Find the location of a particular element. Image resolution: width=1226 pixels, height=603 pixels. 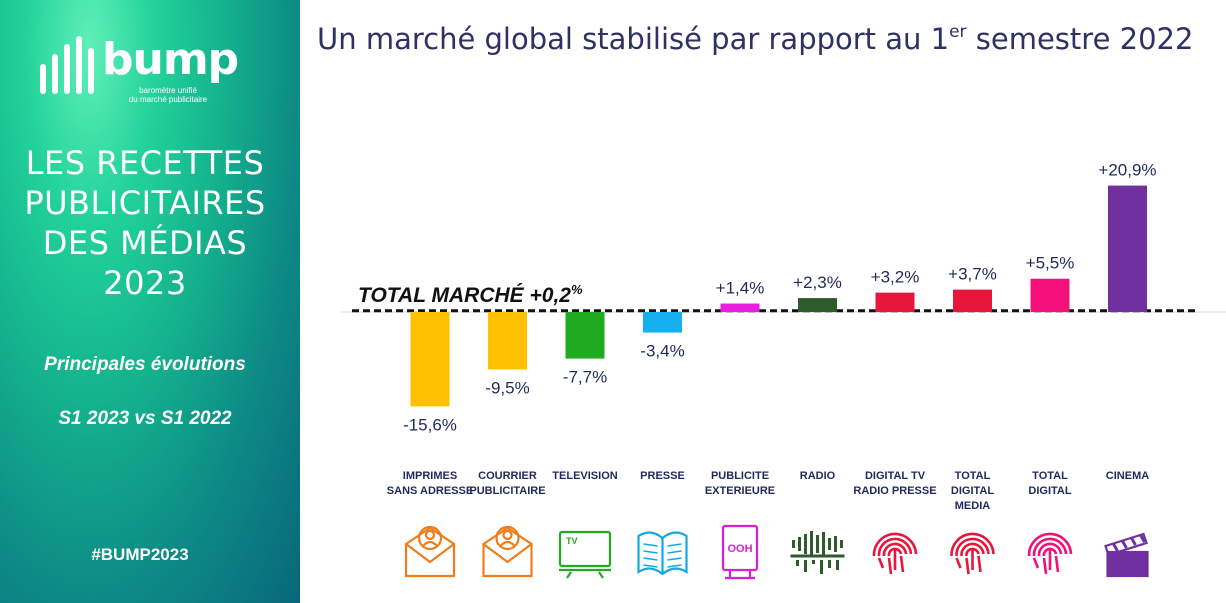

category-label-4-0: PUBLICITE is located at coordinates (740, 476).